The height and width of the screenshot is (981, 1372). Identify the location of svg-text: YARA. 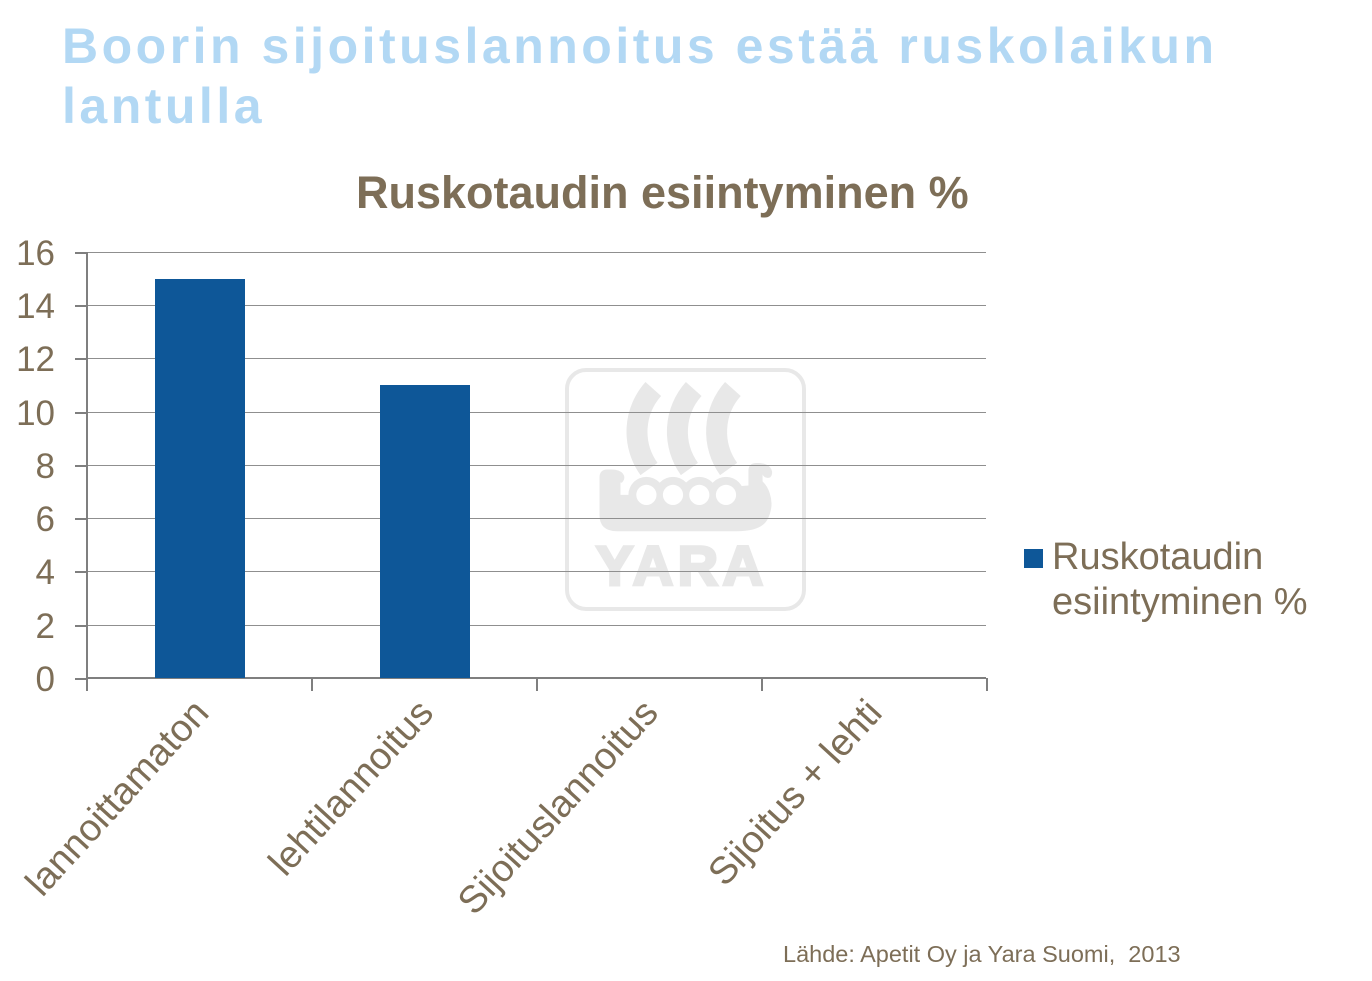
(682, 565).